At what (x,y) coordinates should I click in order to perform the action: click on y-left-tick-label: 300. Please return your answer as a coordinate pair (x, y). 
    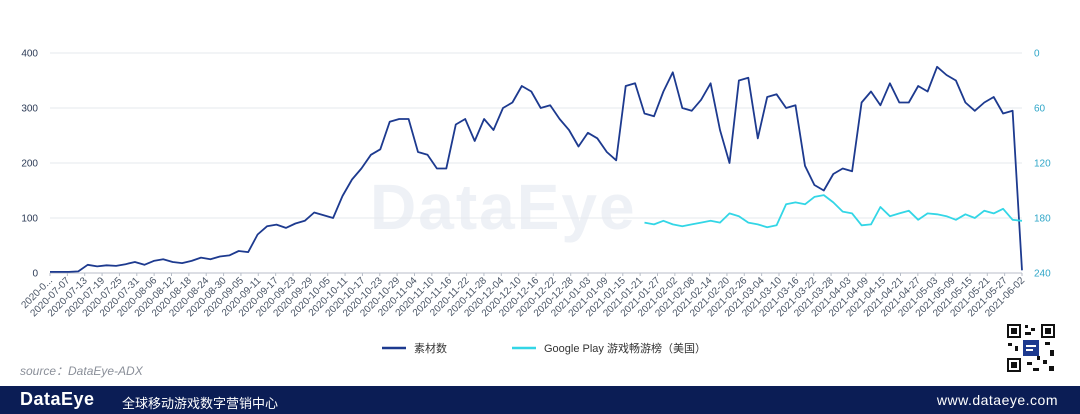
    Looking at the image, I should click on (29, 109).